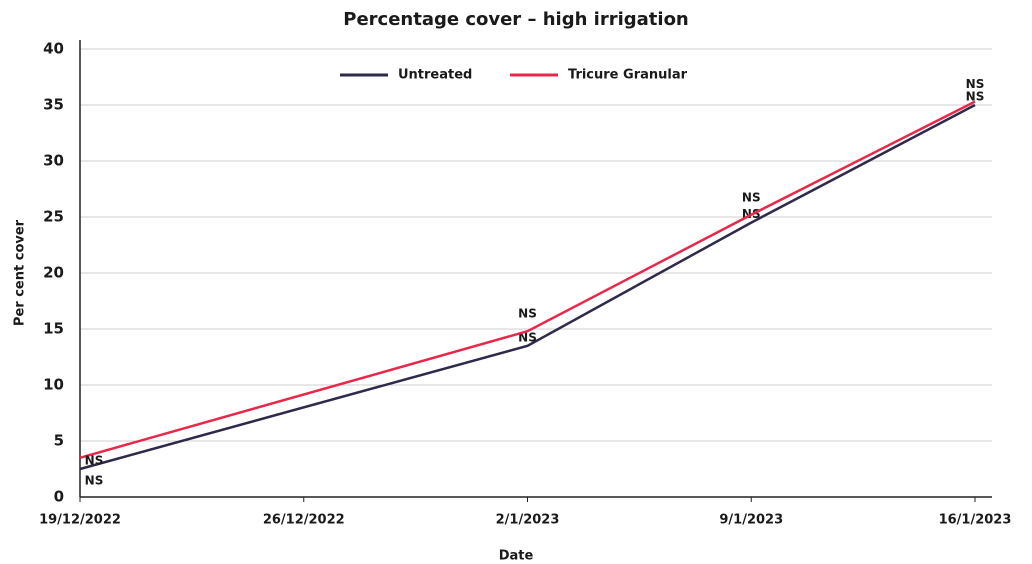 This screenshot has height=564, width=1032. Describe the element at coordinates (516, 19) in the screenshot. I see `chart-title: Percentage cover – high irrigation` at that location.